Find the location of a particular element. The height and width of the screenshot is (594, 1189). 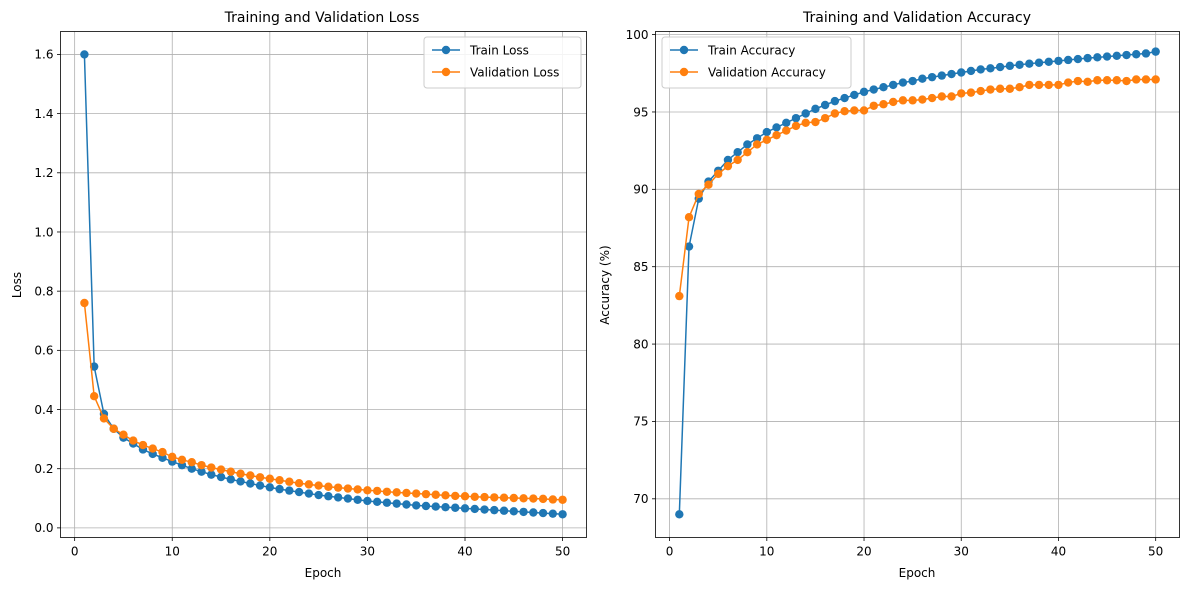

validation-loss-legend-marker is located at coordinates (446, 72).